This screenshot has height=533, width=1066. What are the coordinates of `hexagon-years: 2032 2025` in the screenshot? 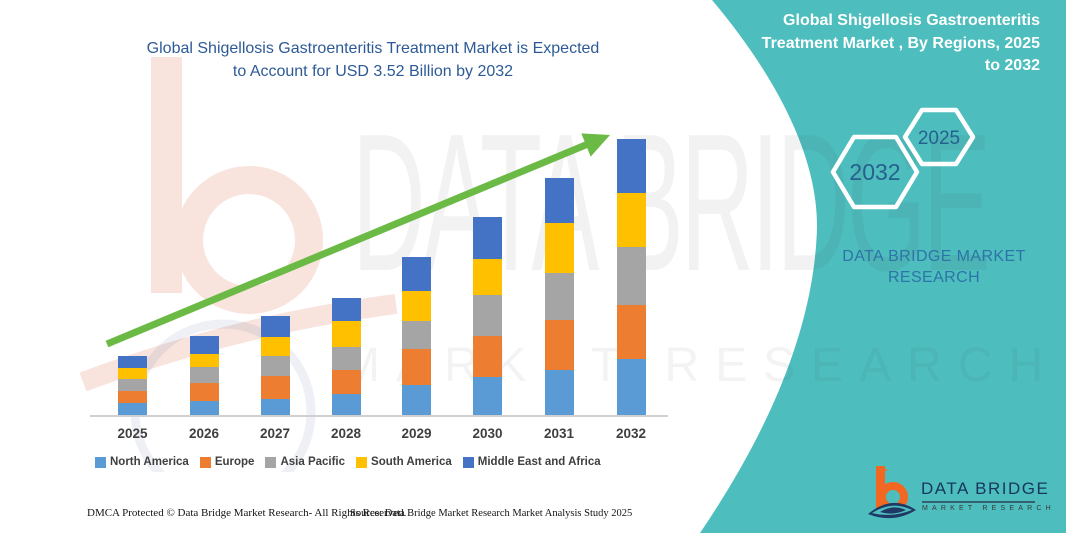 It's located at (903, 158).